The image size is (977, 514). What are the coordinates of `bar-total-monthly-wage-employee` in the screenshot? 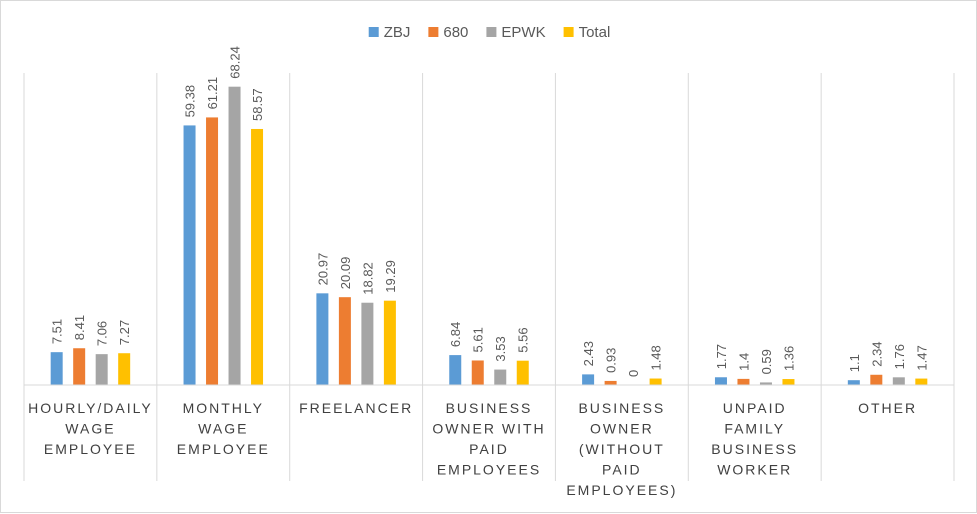 It's located at (257, 256).